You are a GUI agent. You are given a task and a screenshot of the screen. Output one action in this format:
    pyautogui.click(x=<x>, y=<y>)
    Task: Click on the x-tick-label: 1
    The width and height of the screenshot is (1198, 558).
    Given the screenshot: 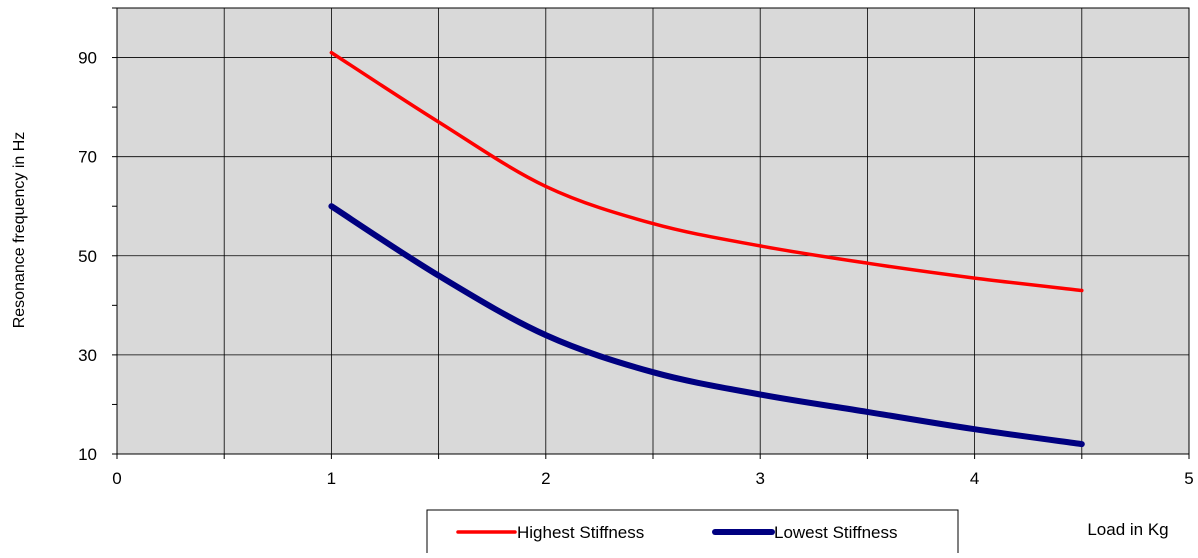 What is the action you would take?
    pyautogui.click(x=331, y=478)
    